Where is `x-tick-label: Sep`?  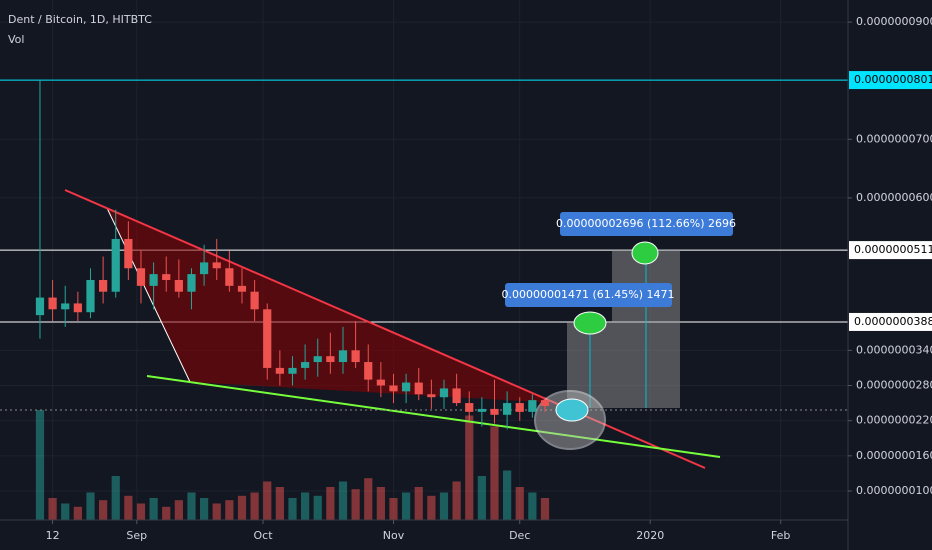
x-tick-label: Sep is located at coordinates (136, 535).